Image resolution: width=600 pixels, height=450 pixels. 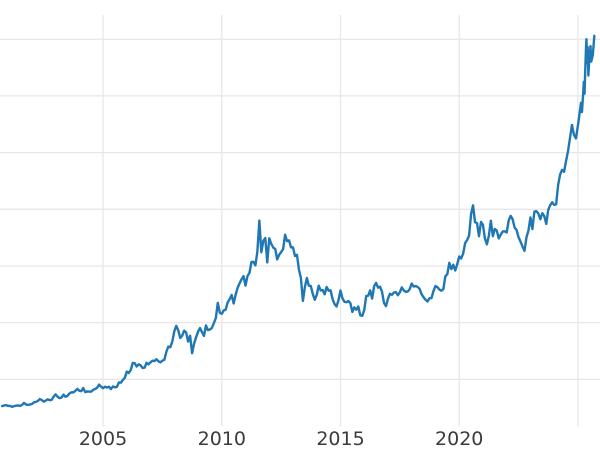 I want to click on x-tick-label: 2020, so click(x=459, y=439).